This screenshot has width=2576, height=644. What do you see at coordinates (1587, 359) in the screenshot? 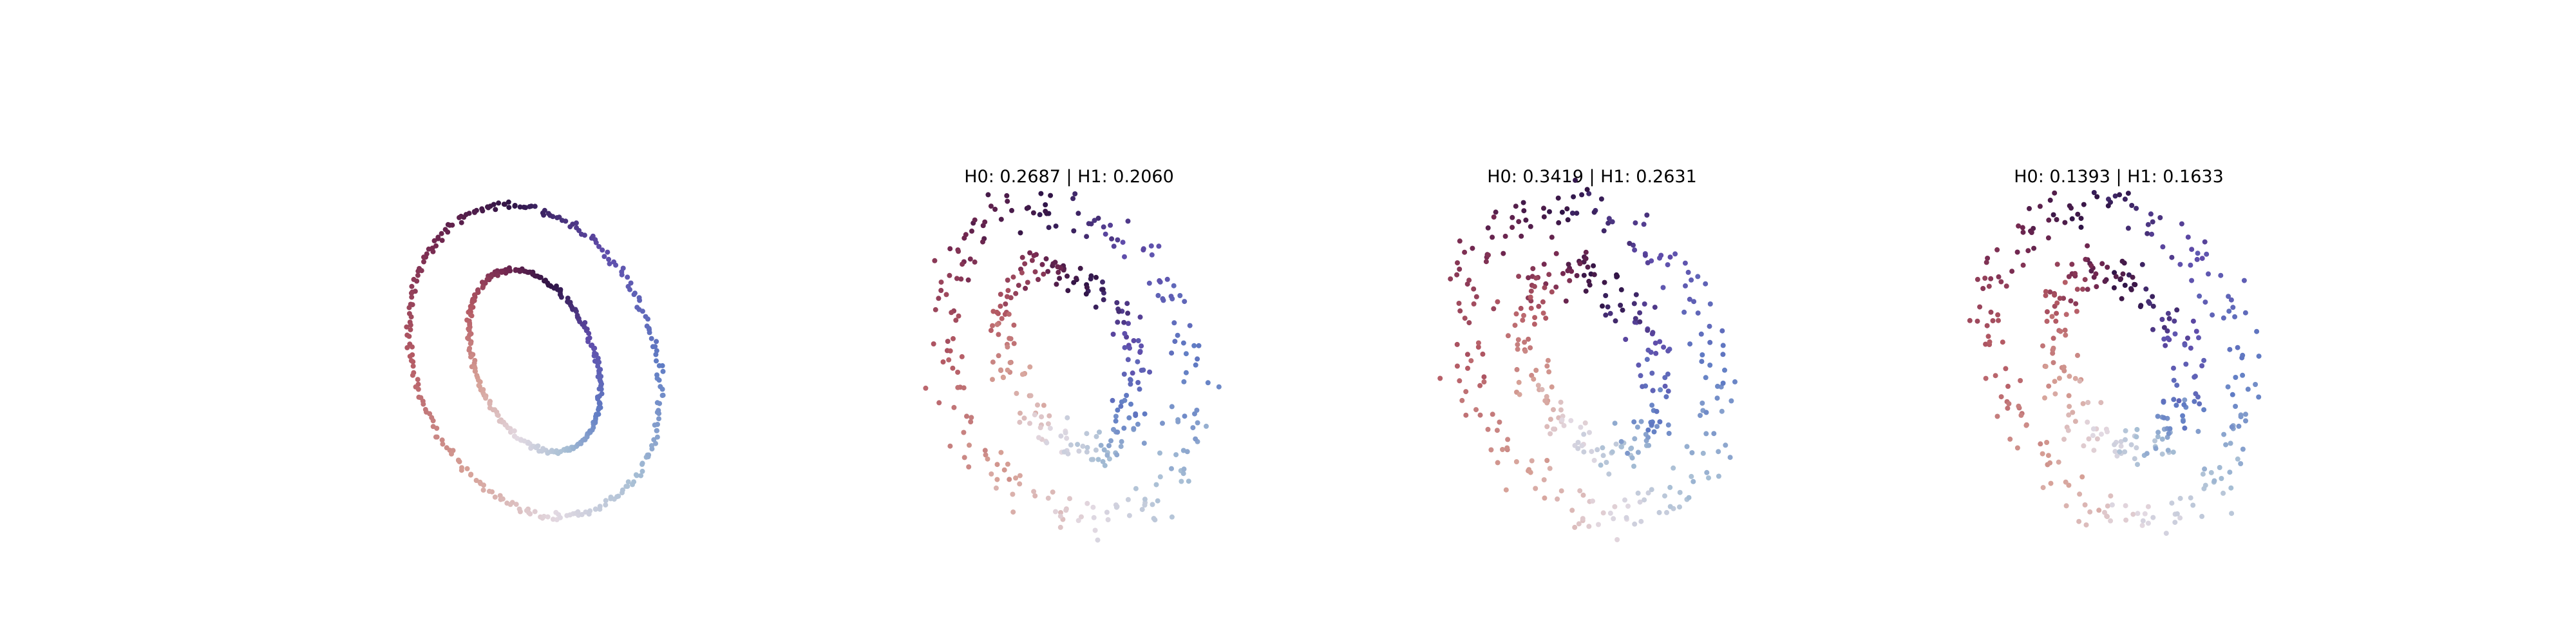
I see `panel-3-points` at bounding box center [1587, 359].